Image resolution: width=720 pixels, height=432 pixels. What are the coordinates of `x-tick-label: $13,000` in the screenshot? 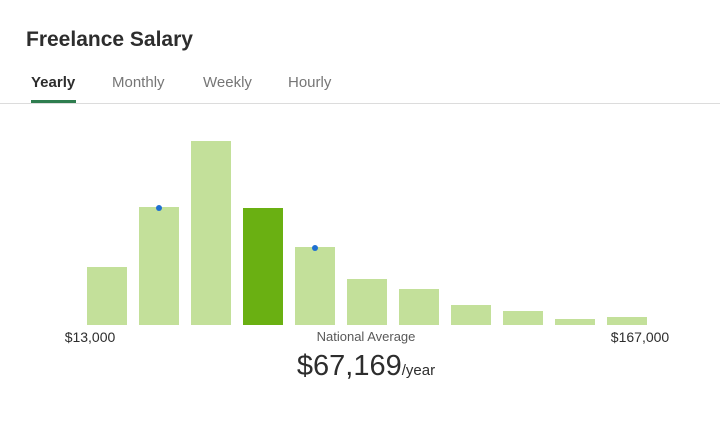 It's located at (90, 337).